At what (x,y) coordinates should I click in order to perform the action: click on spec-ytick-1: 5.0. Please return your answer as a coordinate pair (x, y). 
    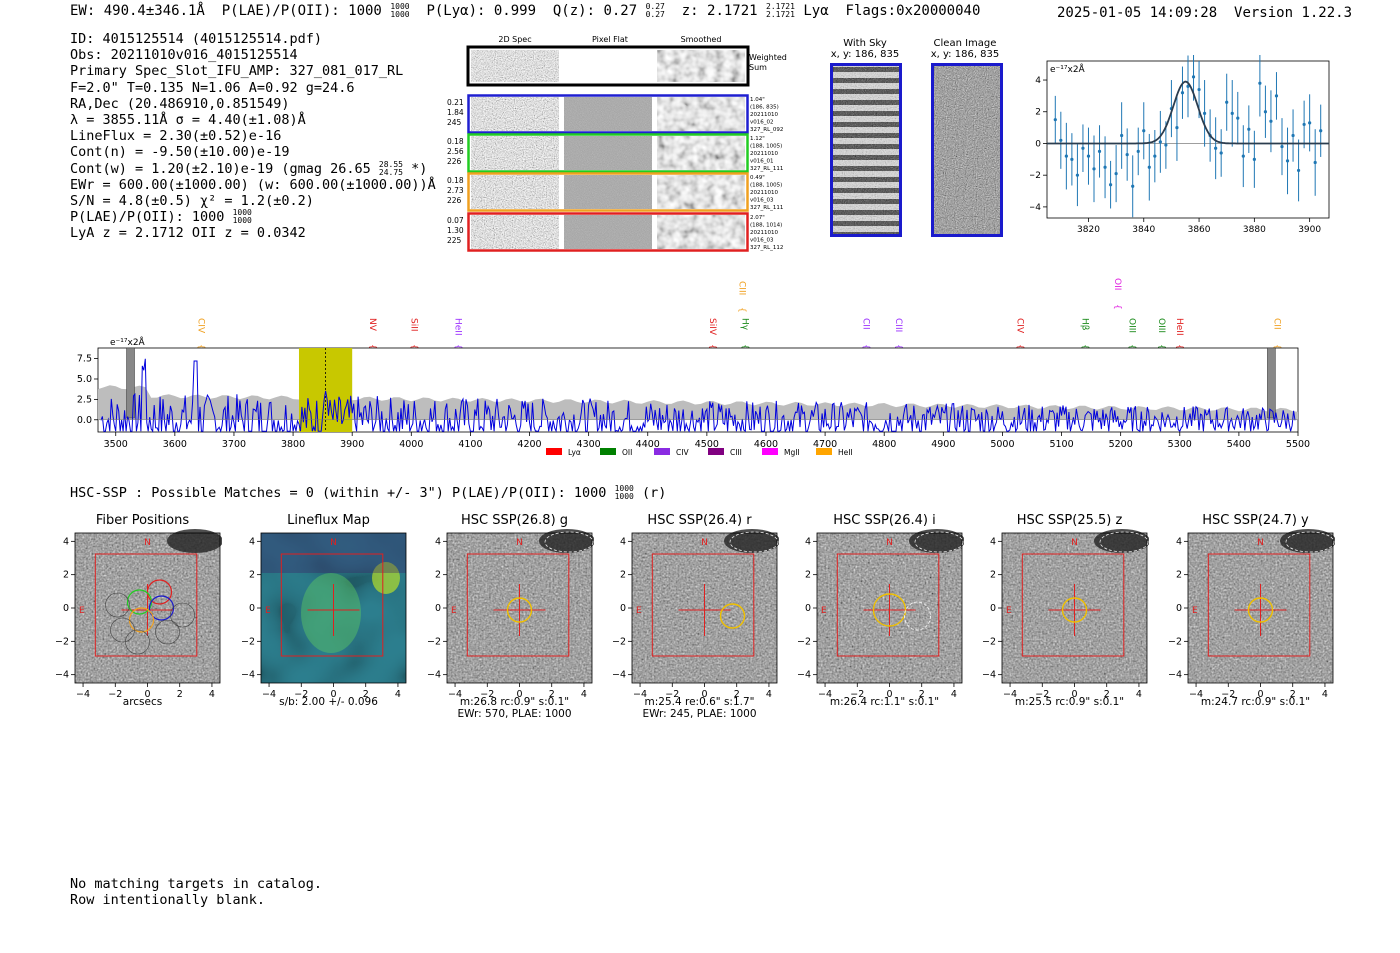
    Looking at the image, I should click on (84, 379).